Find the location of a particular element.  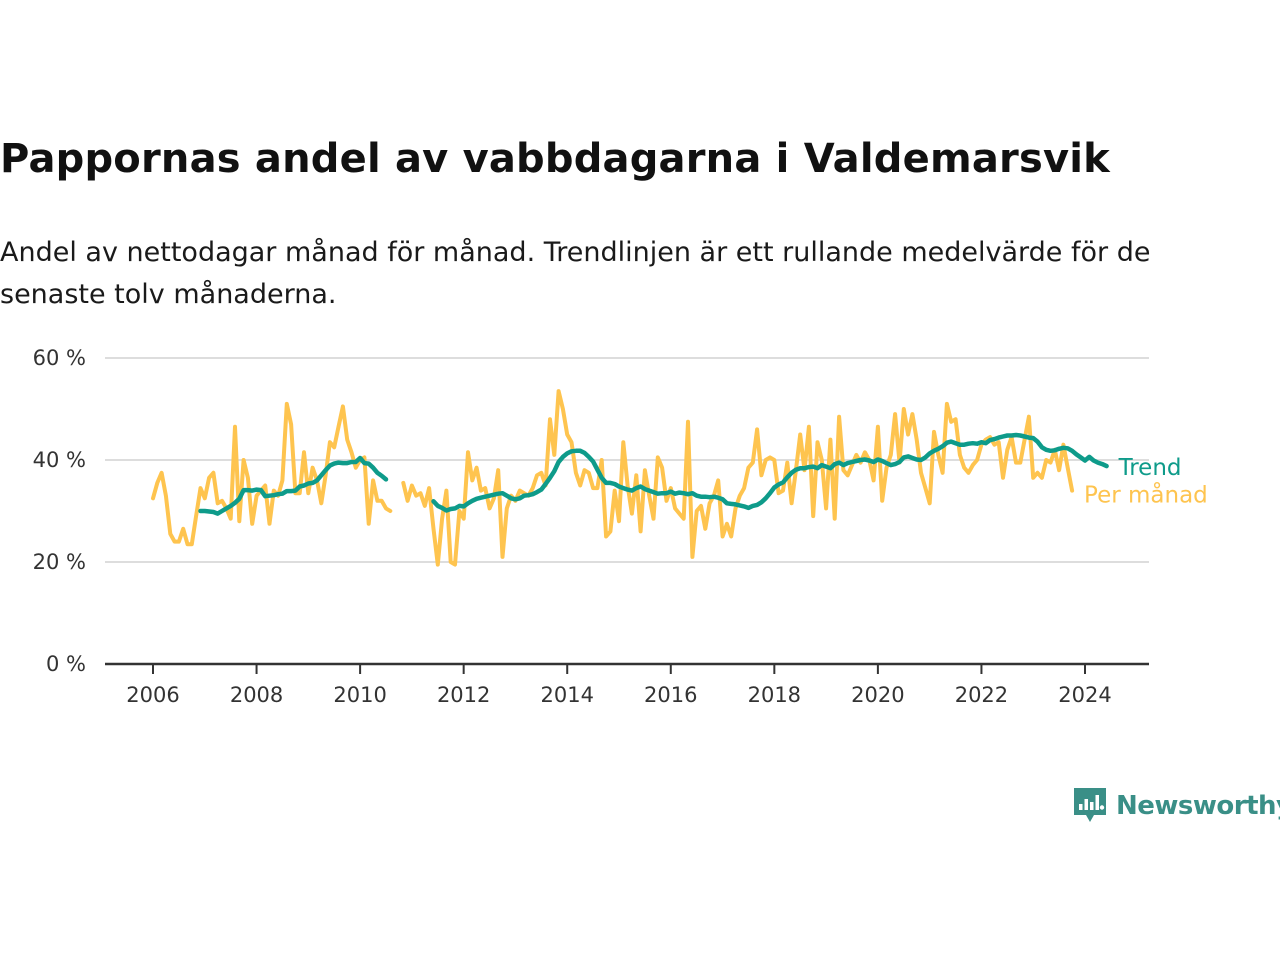

y-tick-label: 20 % is located at coordinates (59, 562).